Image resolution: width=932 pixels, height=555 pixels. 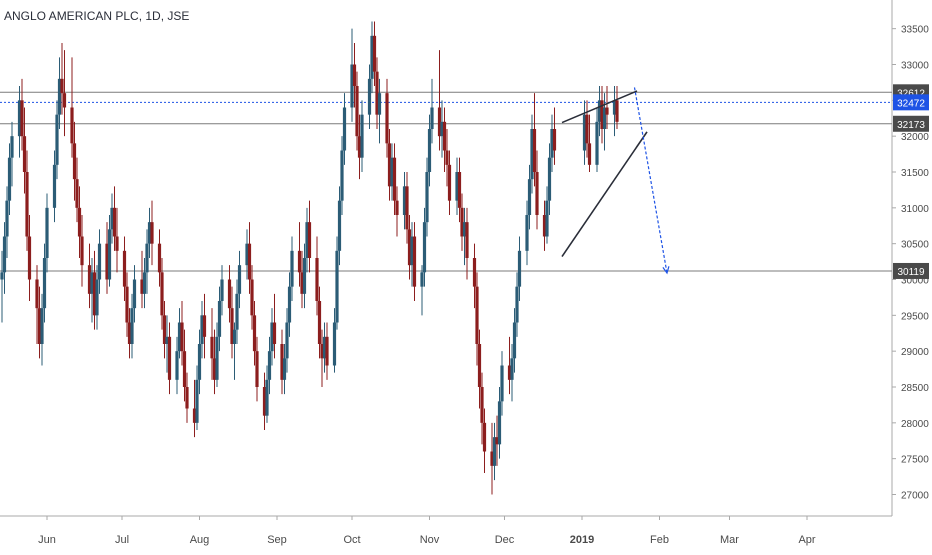 I want to click on projection-arrow-head, so click(x=666, y=270).